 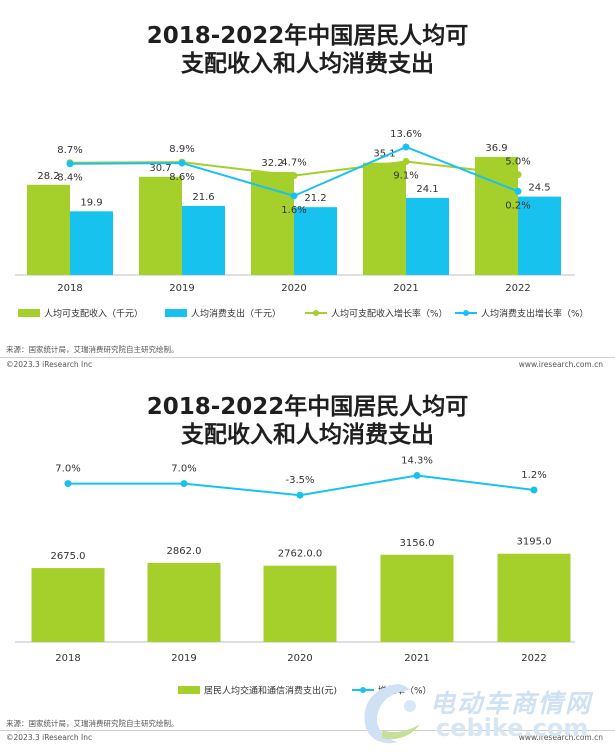 What do you see at coordinates (384, 154) in the screenshot?
I see `bar-value-label: 35.1` at bounding box center [384, 154].